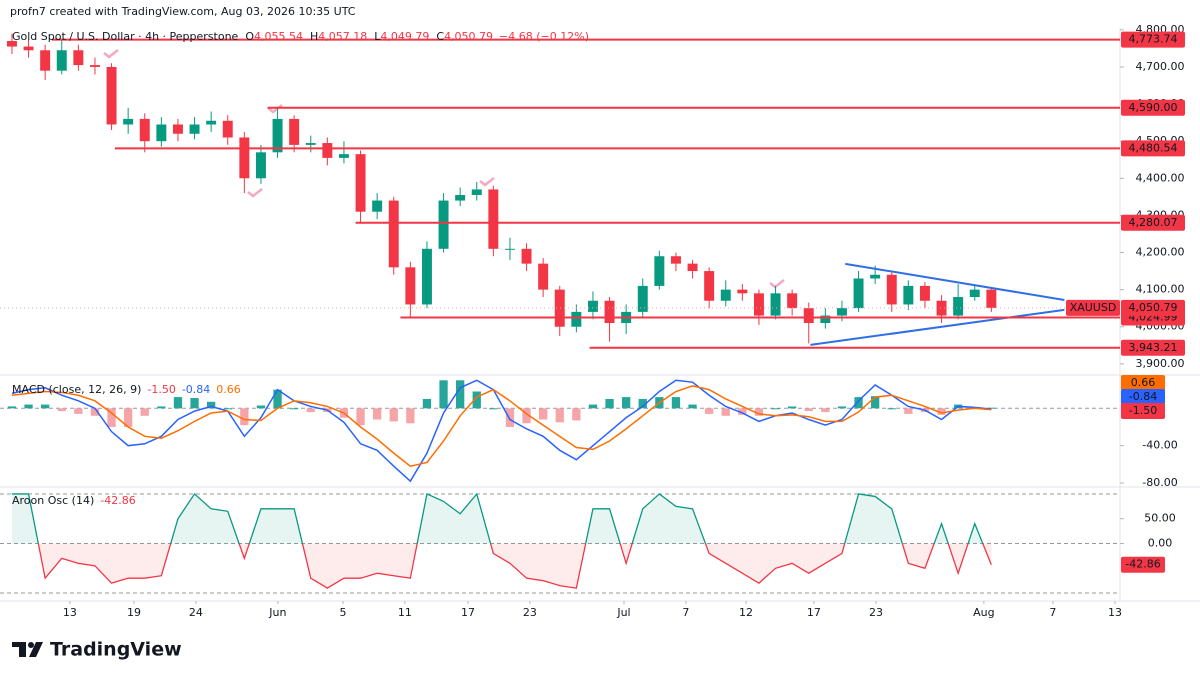 Image resolution: width=1200 pixels, height=675 pixels. I want to click on level-label: 4,590.00, so click(1153, 107).